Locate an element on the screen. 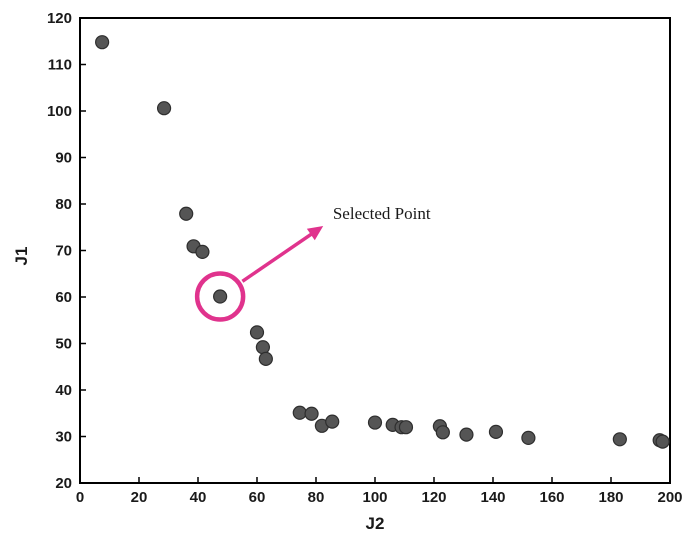  x-tick-label: 140 is located at coordinates (492, 497).